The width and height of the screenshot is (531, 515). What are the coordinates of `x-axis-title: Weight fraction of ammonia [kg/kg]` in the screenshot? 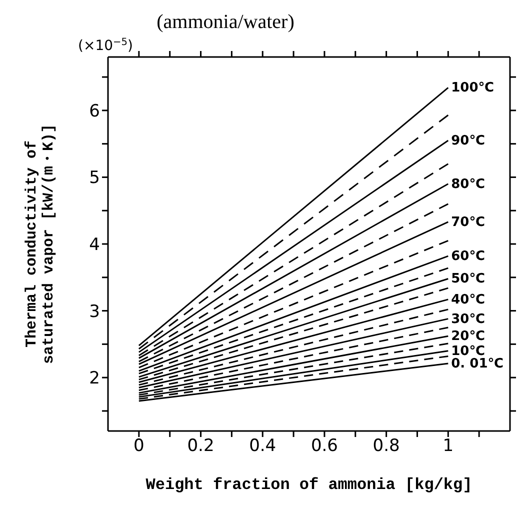 It's located at (309, 485).